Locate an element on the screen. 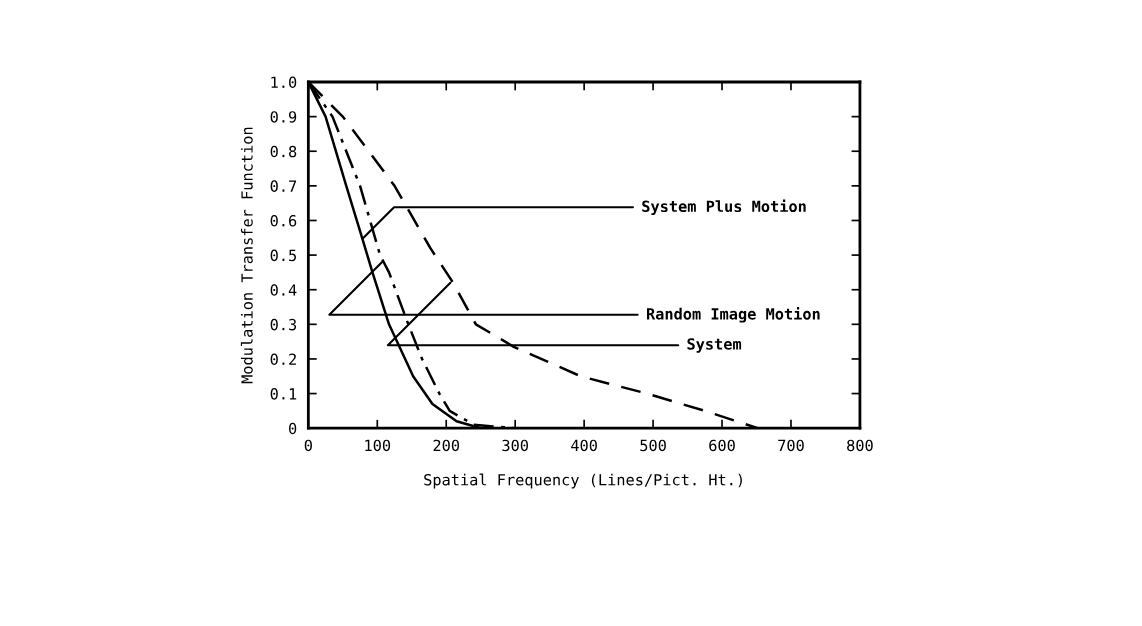 This screenshot has width=1142, height=626. x-tick-label: 500 is located at coordinates (653, 445).